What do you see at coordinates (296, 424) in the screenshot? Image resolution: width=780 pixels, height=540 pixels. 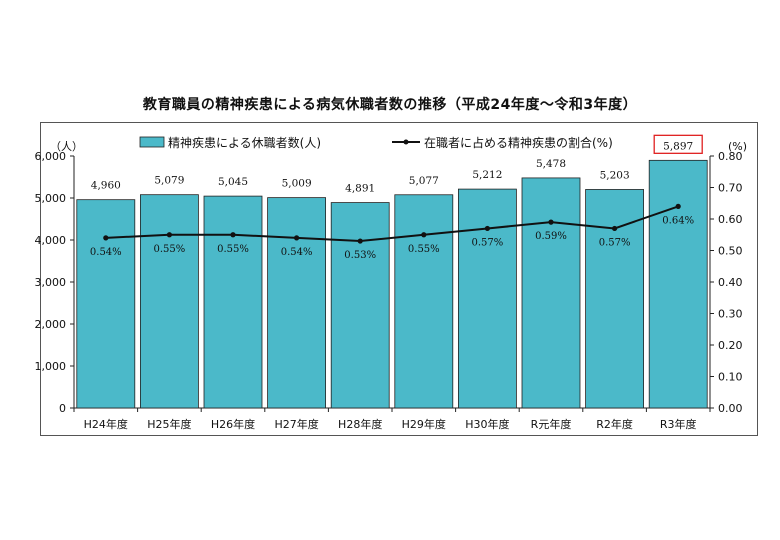 I see `x-category-label: H27年度` at bounding box center [296, 424].